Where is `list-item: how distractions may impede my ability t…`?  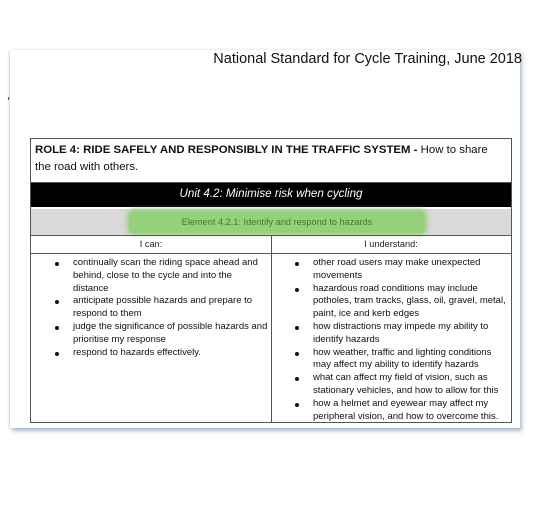 list-item: how distractions may impede my ability t… is located at coordinates (400, 334).